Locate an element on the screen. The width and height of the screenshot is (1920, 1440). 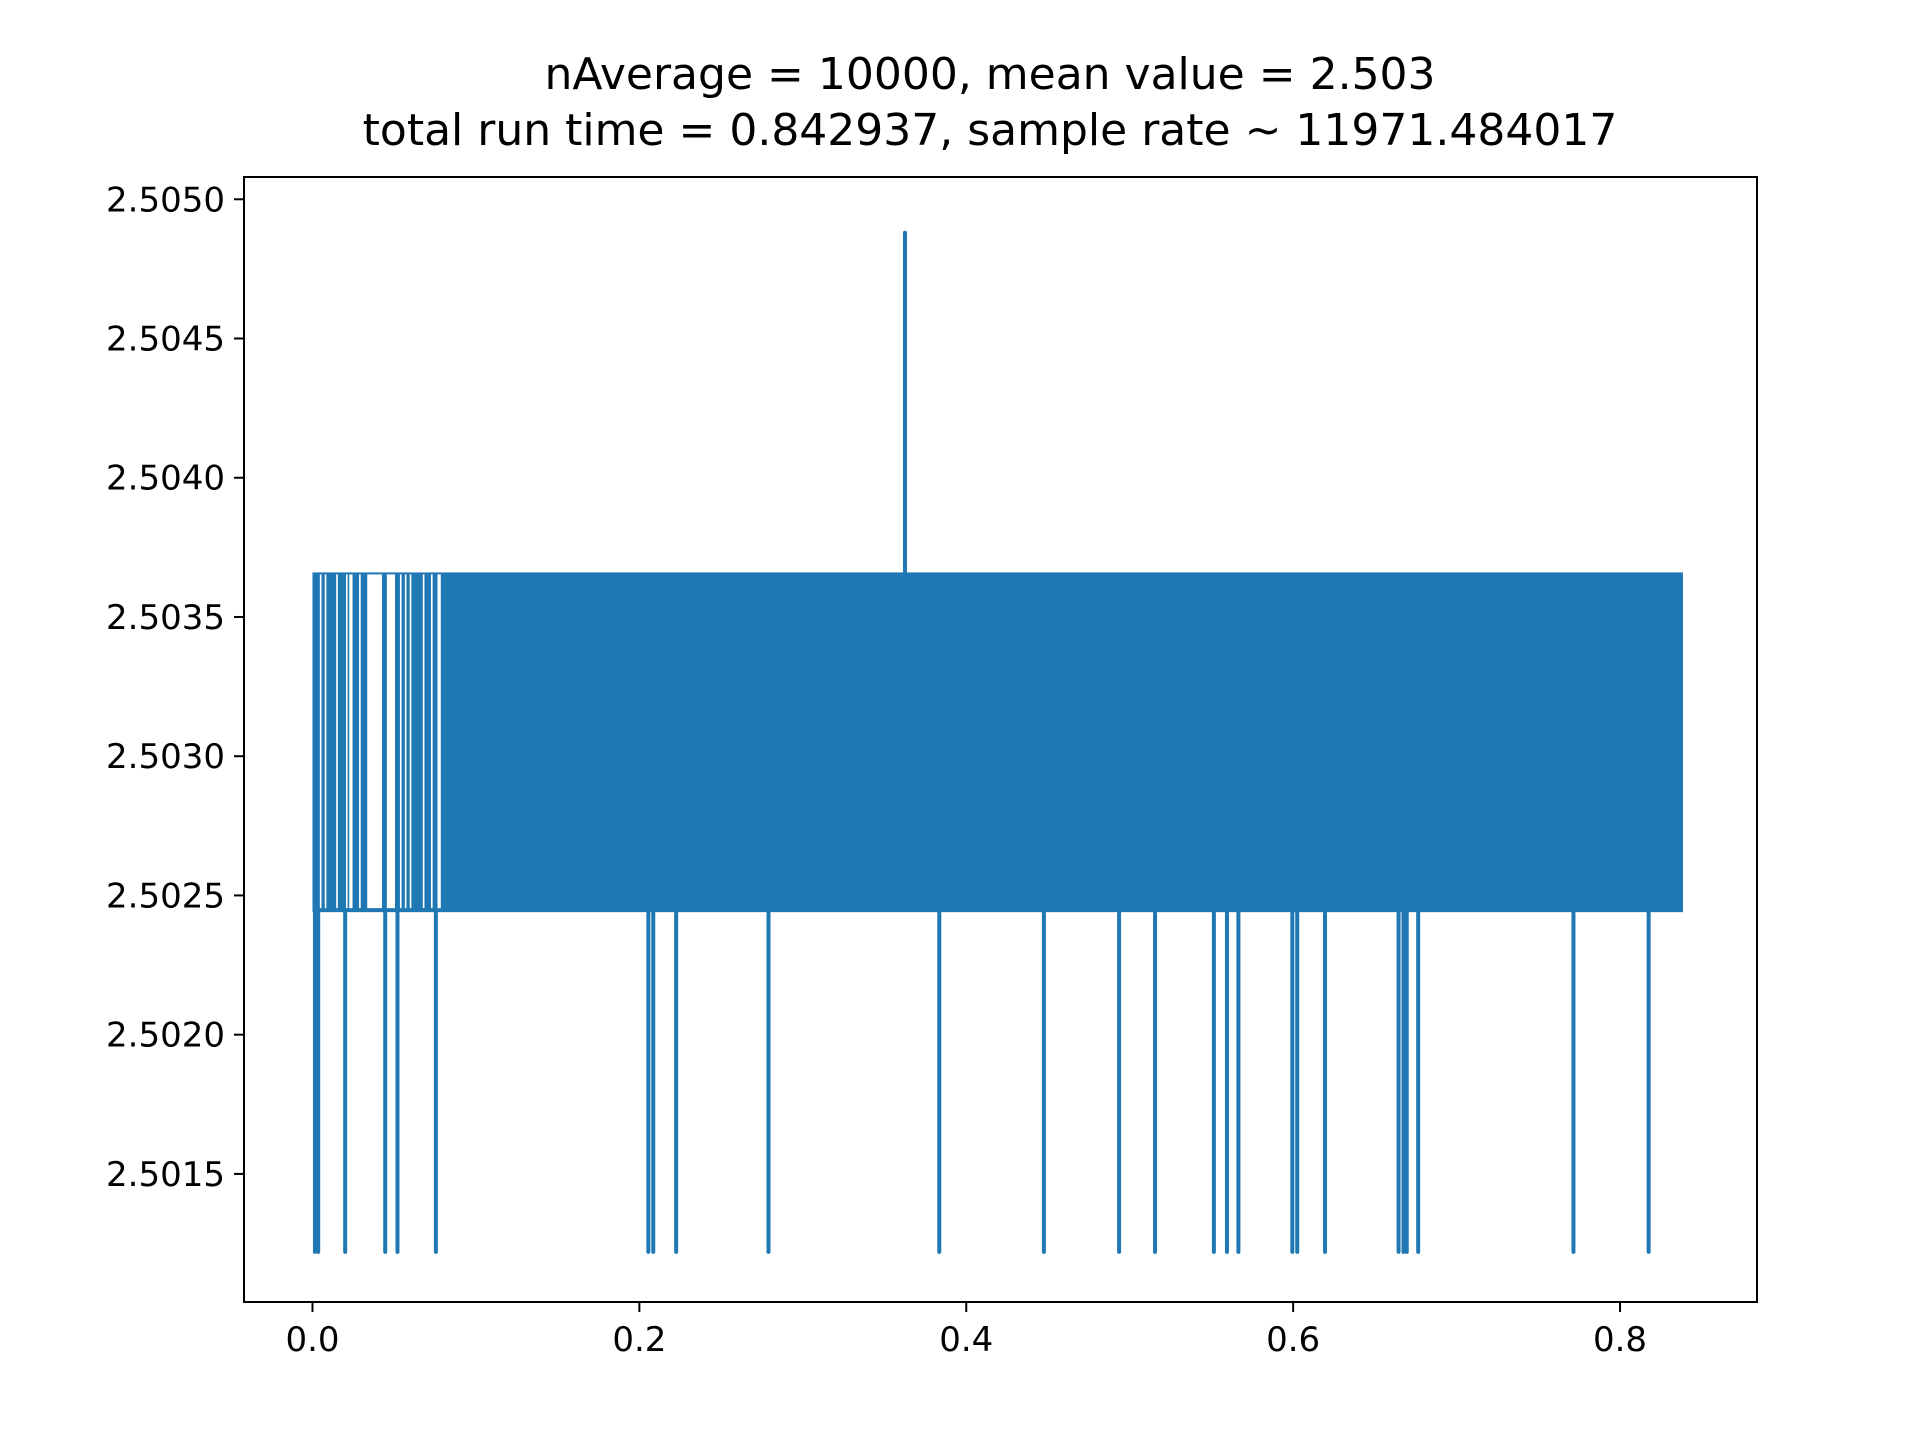
y-tick-label: 2.5040 is located at coordinates (165, 479).